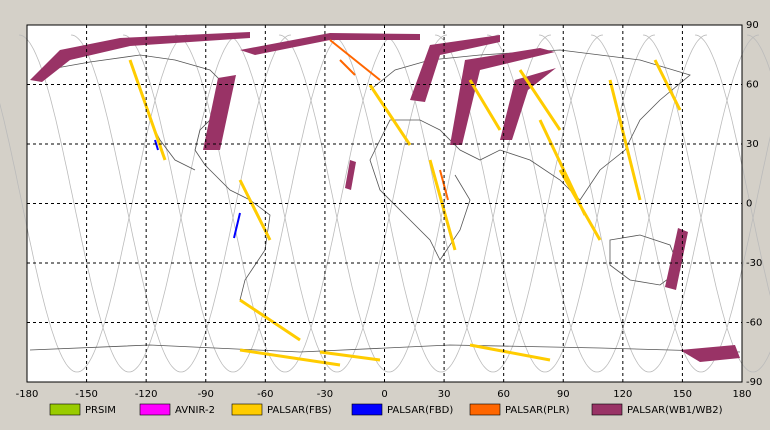  I want to click on legend-label: PALSAR(WB1/WB2), so click(675, 410).